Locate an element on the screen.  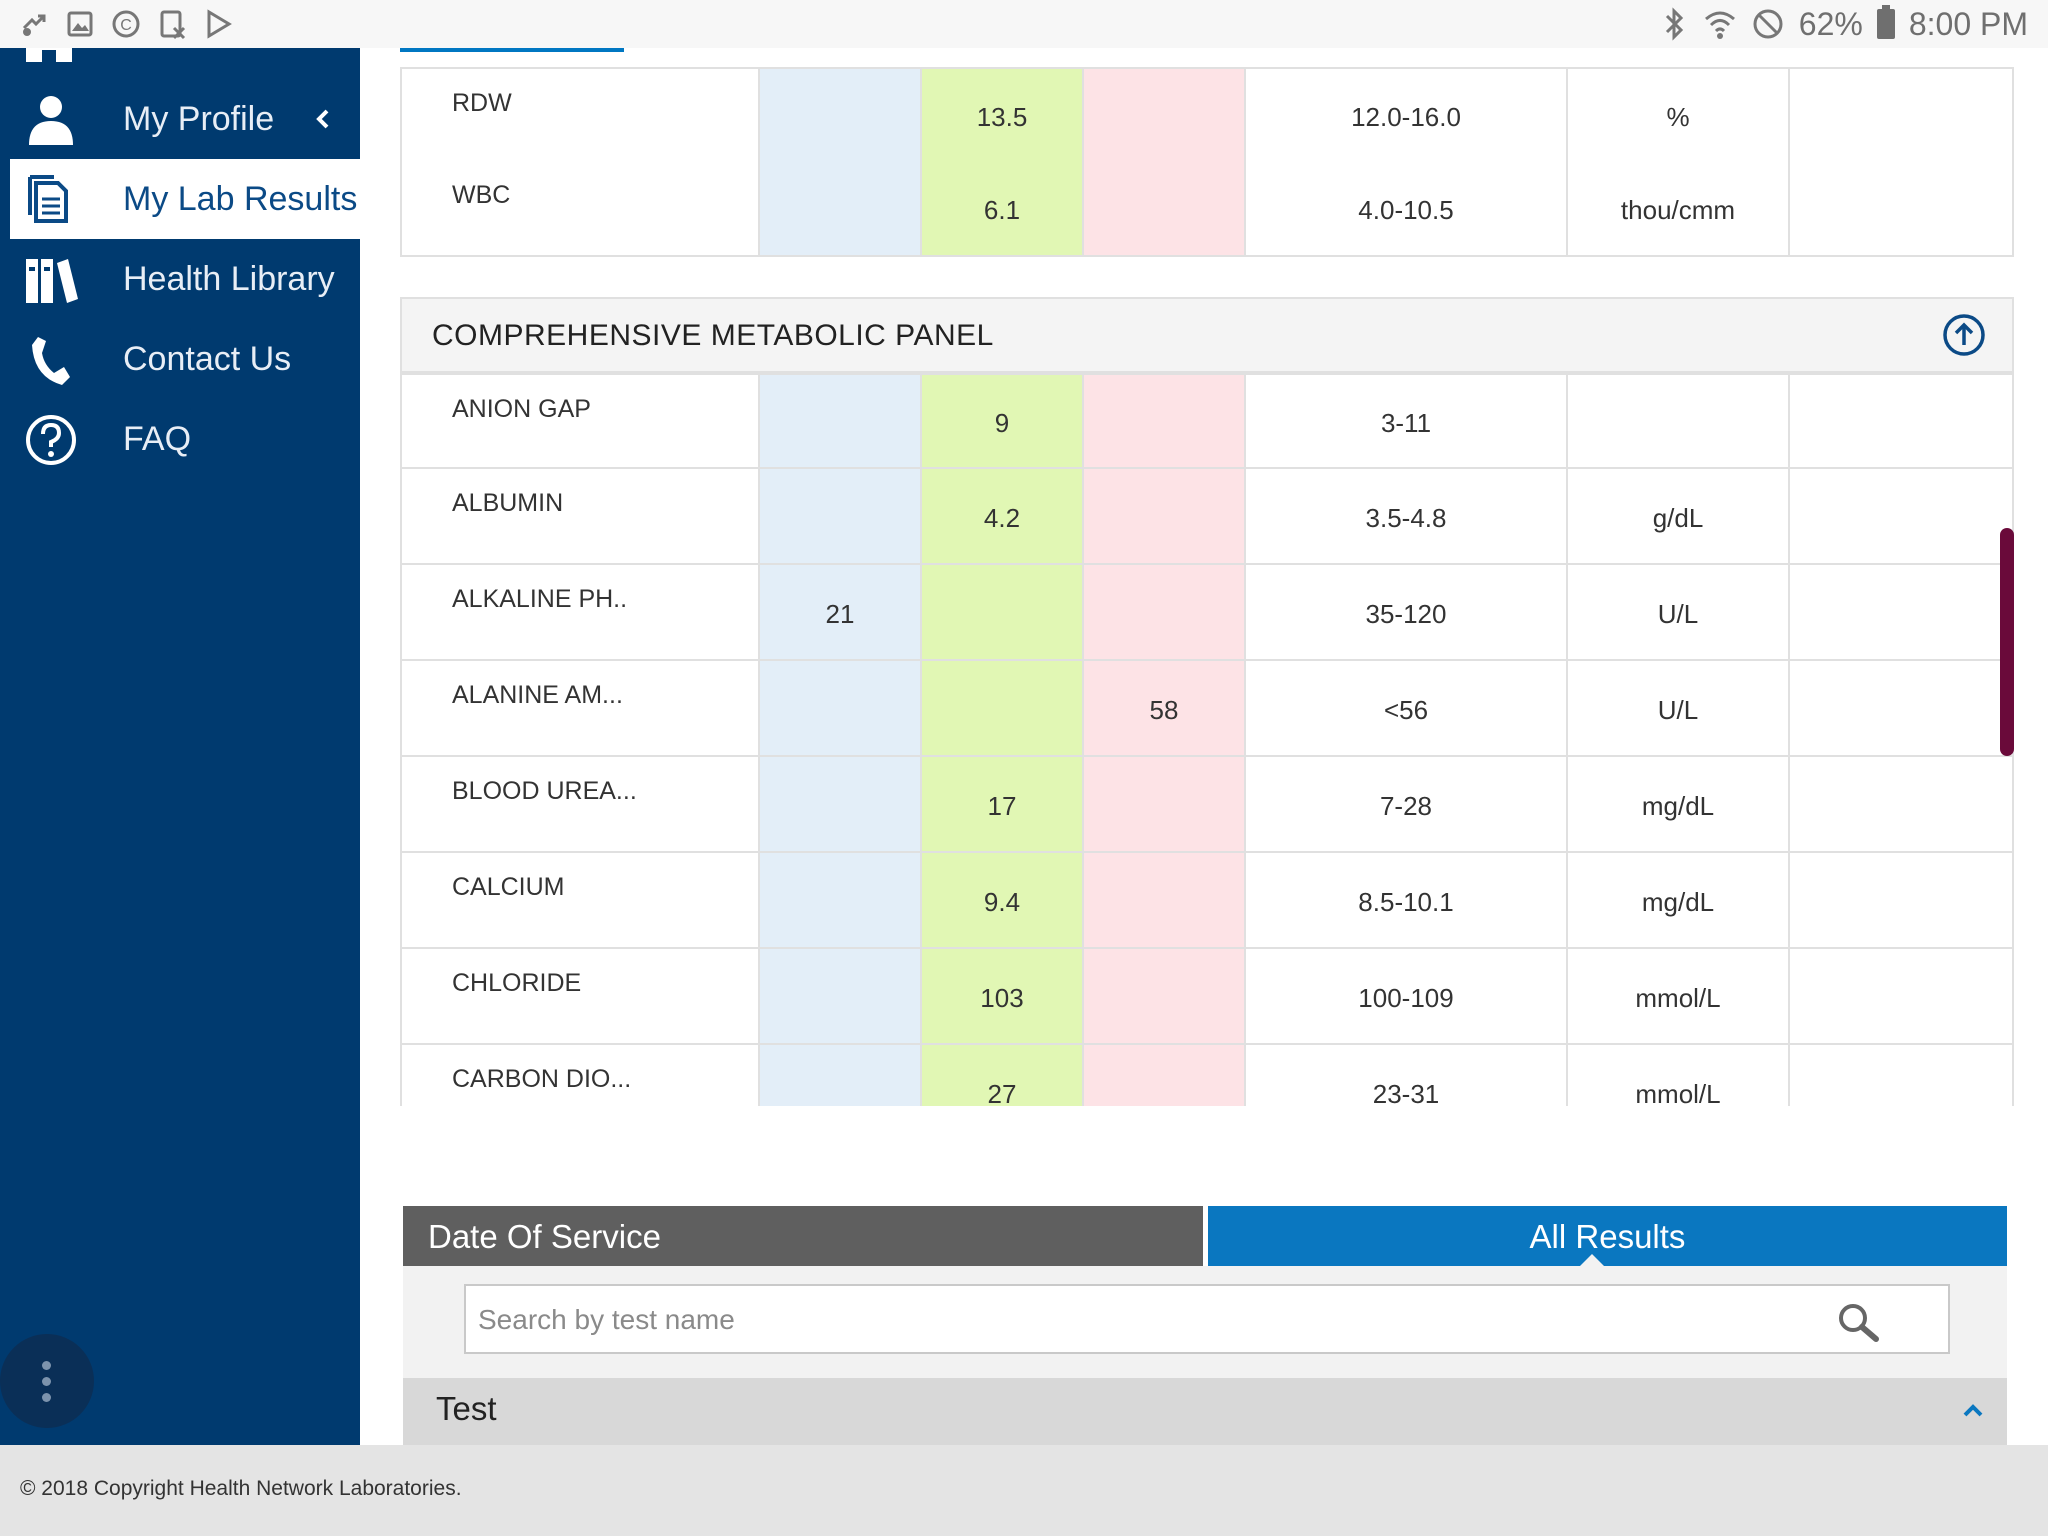
table-row: CHLORIDE 103 100-109 mmol/L is located at coordinates (1207, 997).